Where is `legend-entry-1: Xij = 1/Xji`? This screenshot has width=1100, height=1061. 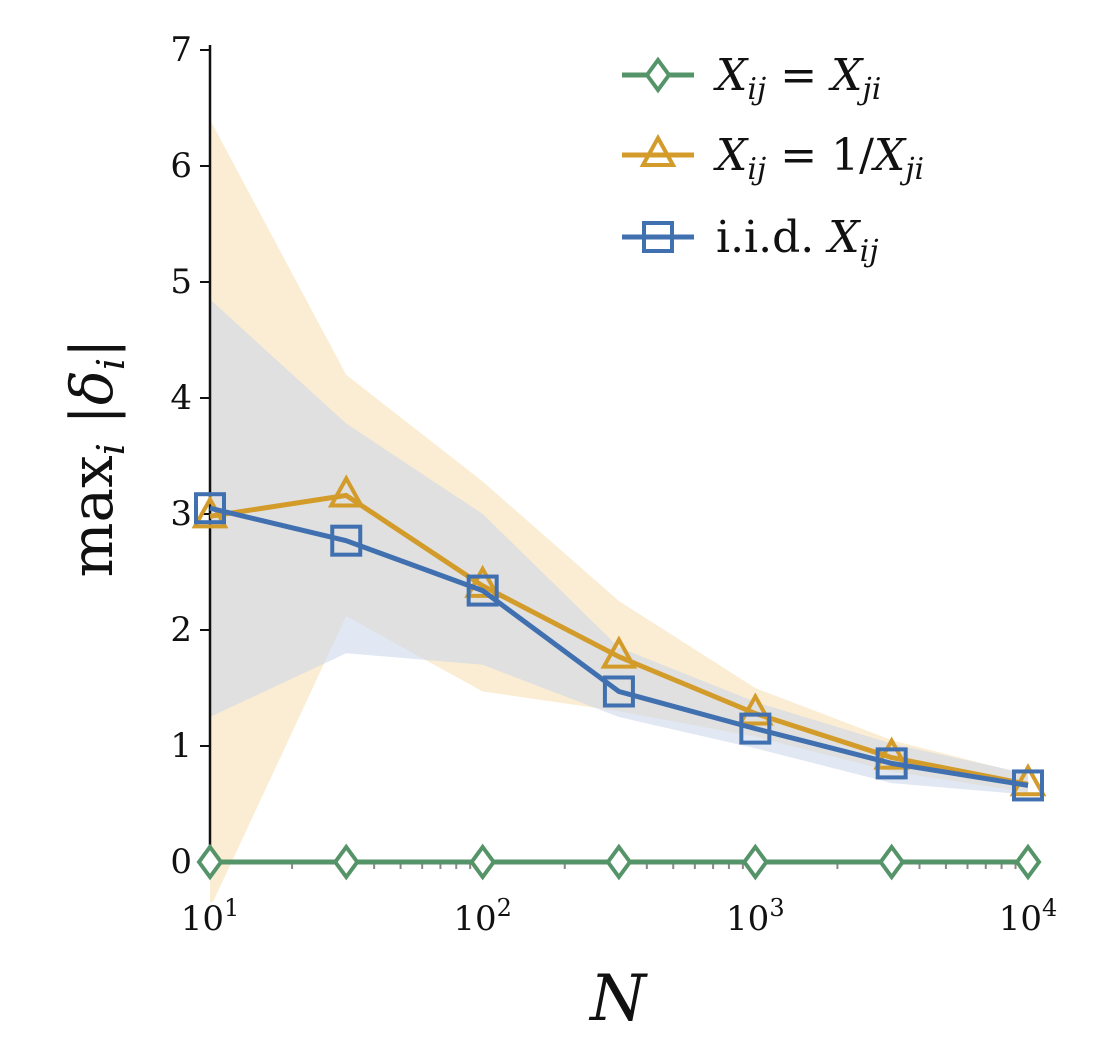 legend-entry-1: Xij = 1/Xji is located at coordinates (773, 158).